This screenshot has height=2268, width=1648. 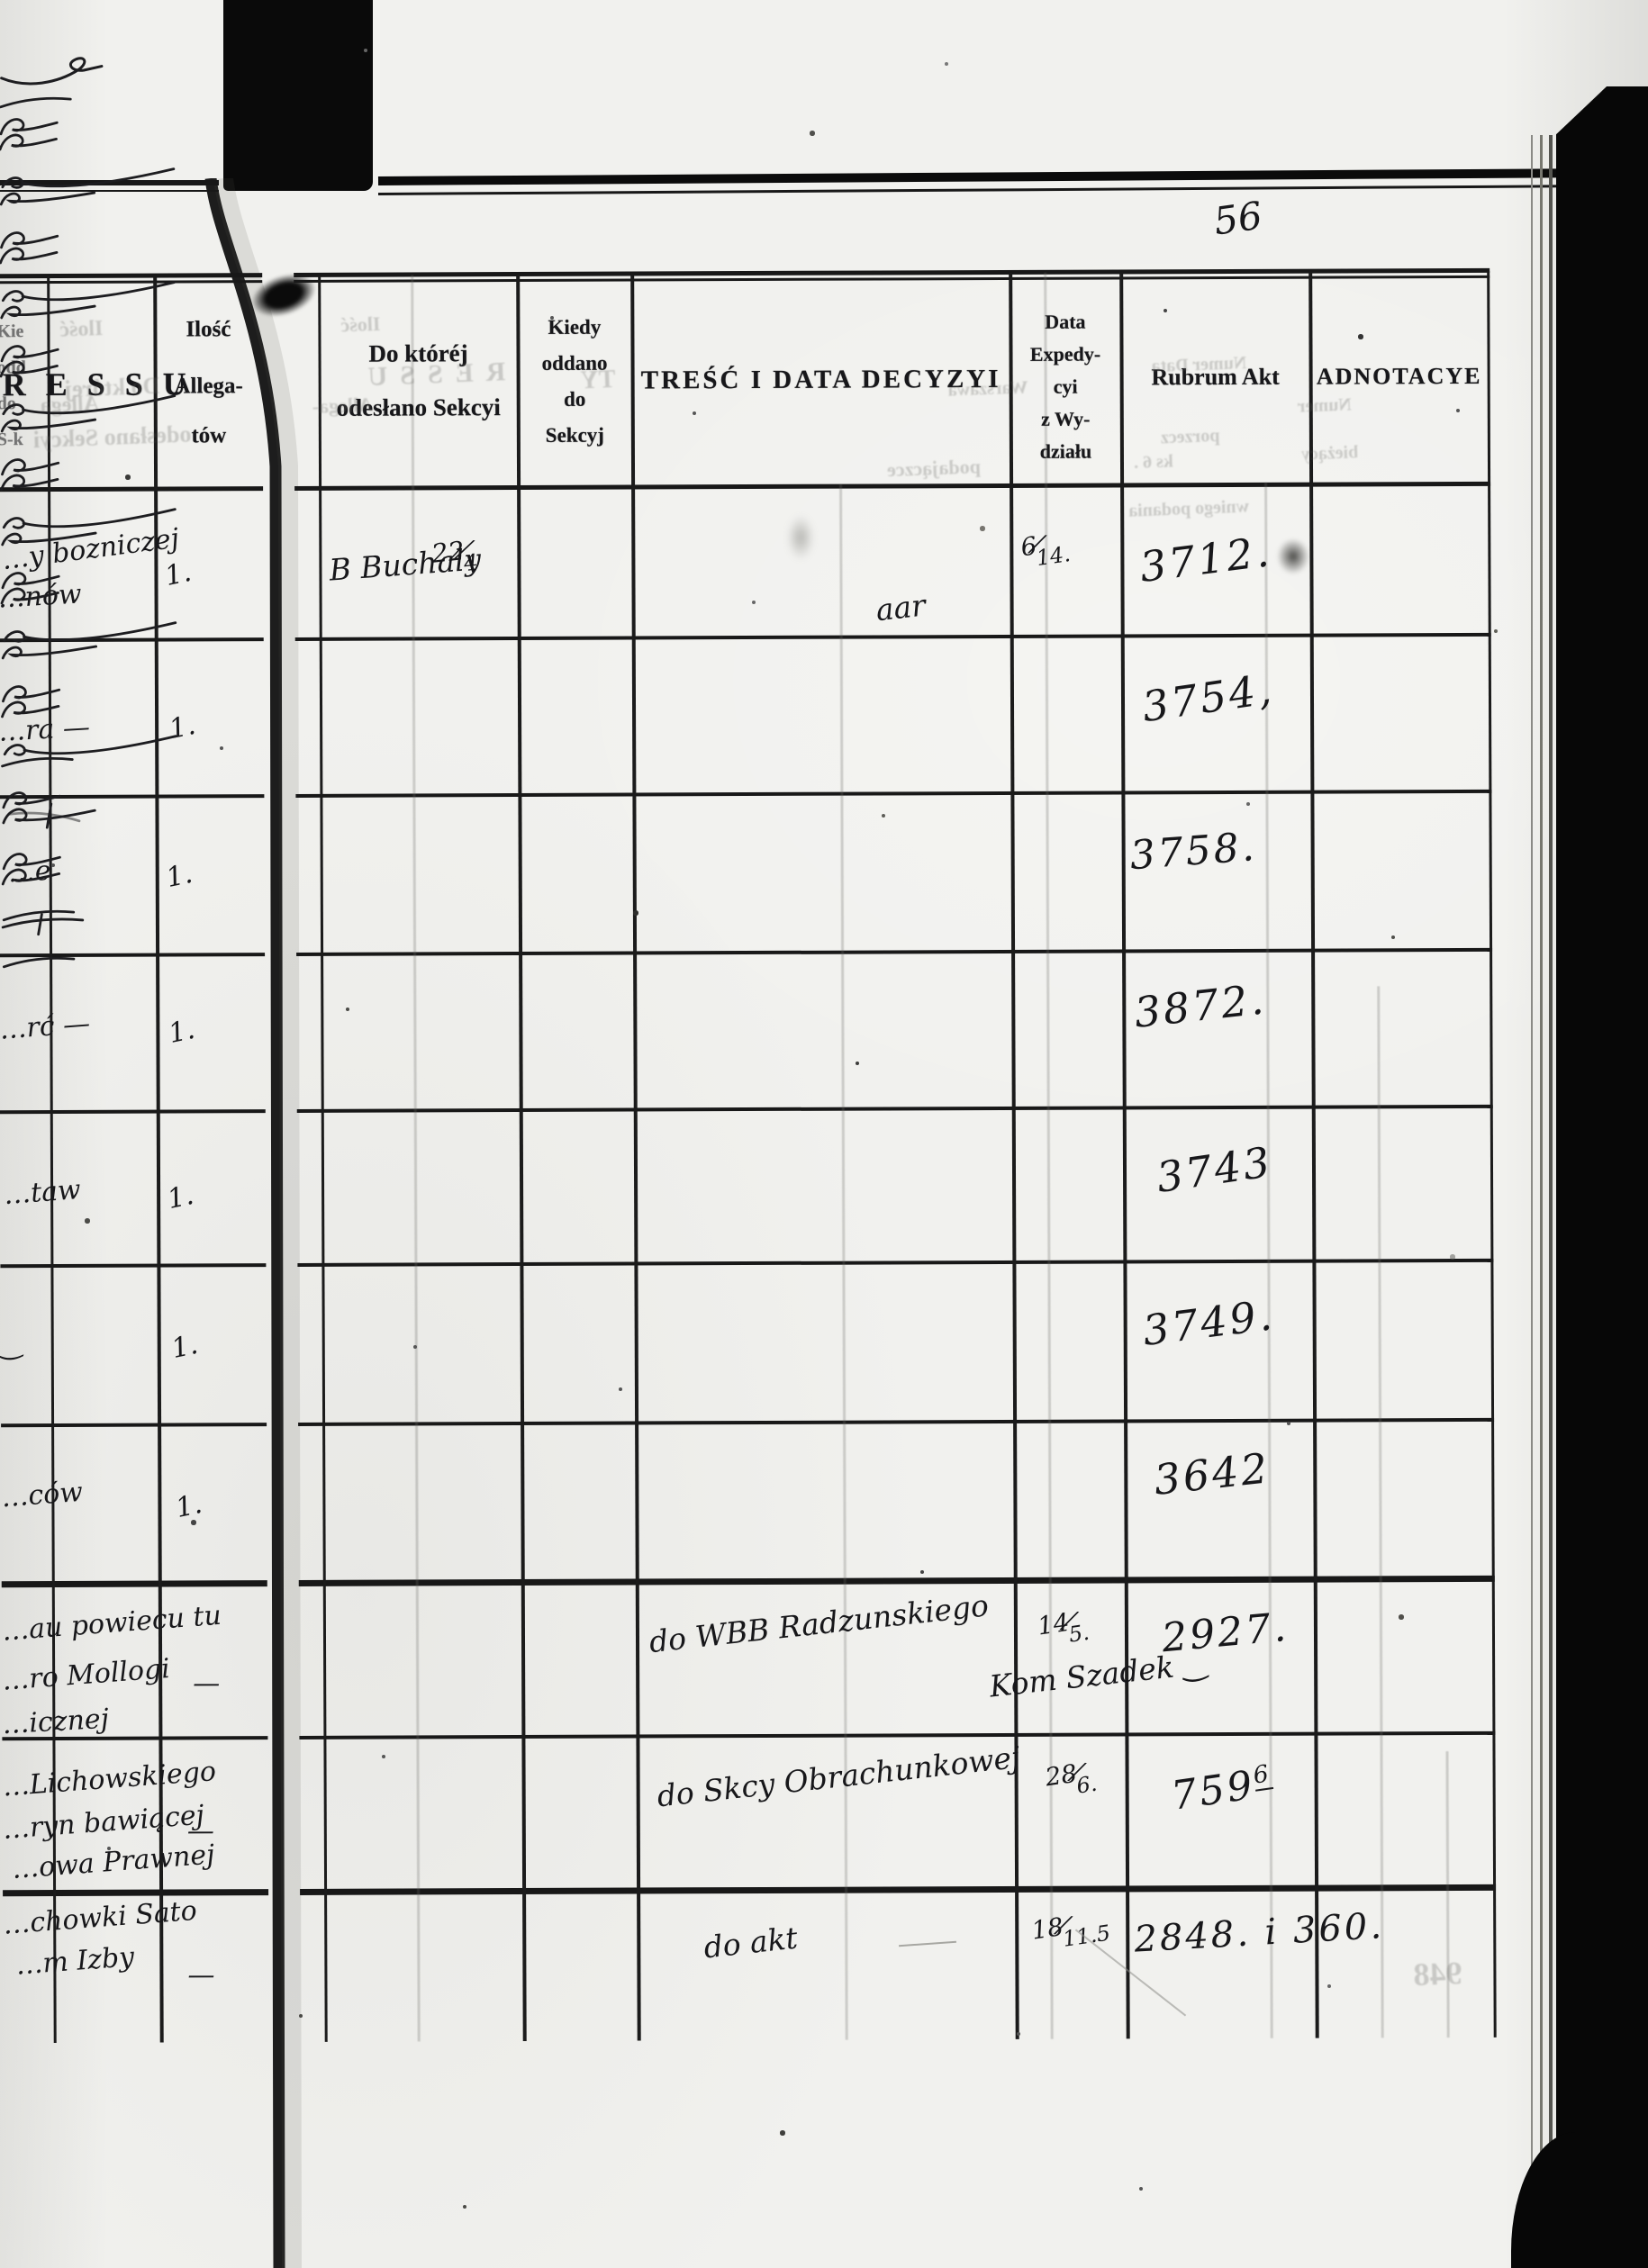 What do you see at coordinates (751, 1942) in the screenshot?
I see `cell-tresc-line: do akt` at bounding box center [751, 1942].